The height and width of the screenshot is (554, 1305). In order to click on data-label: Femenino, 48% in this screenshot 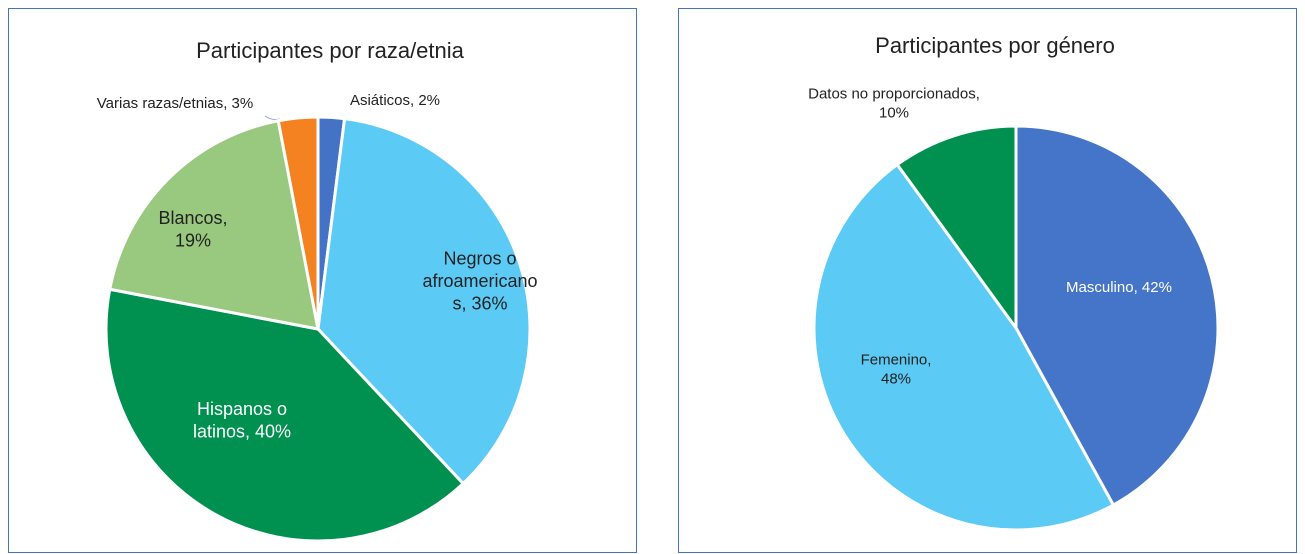, I will do `click(896, 370)`.